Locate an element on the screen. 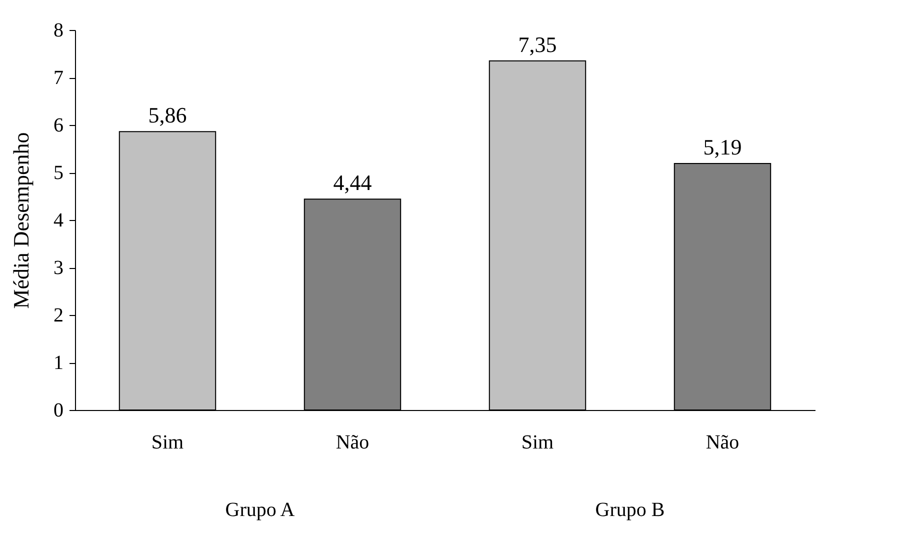  y-tick-label: 6 is located at coordinates (59, 125).